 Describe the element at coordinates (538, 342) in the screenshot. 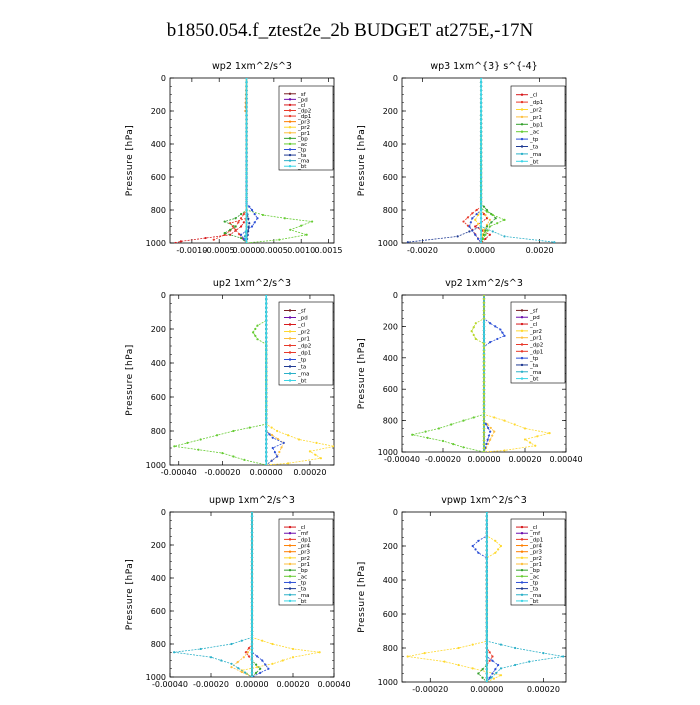

I see `legend-box` at that location.